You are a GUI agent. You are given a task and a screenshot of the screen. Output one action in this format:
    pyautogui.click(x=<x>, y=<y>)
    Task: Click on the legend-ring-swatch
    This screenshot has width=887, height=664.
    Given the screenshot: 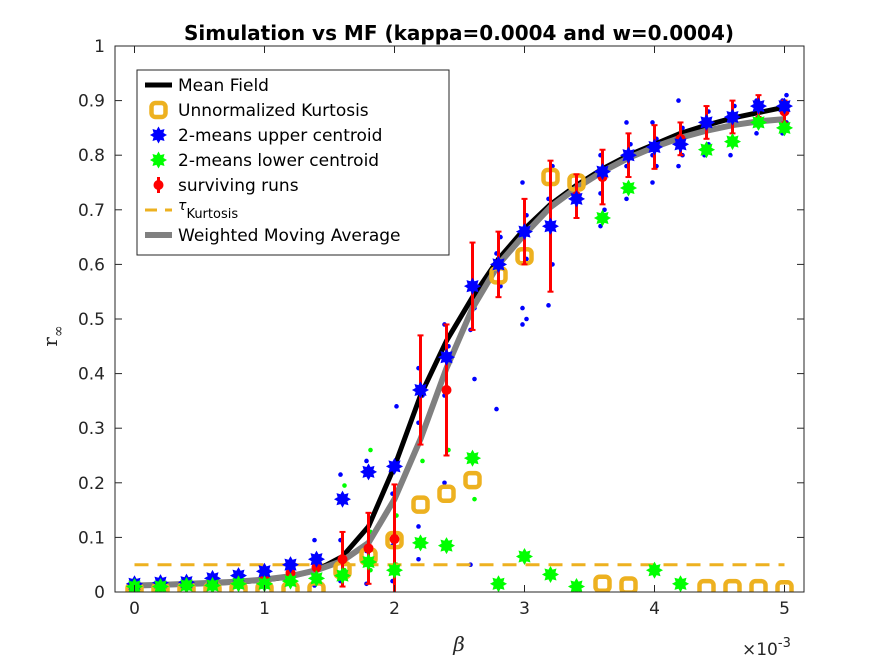 What is the action you would take?
    pyautogui.click(x=158, y=110)
    